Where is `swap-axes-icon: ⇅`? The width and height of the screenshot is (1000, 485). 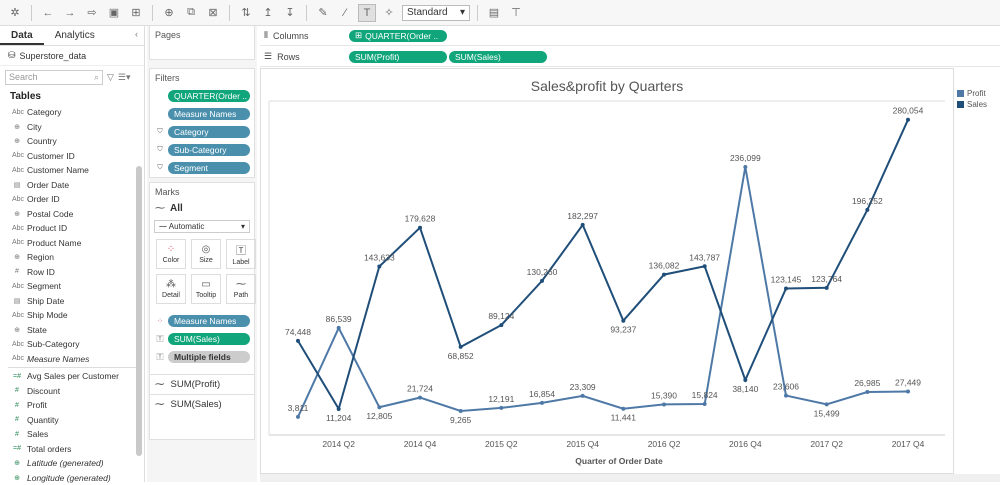
swap-axes-icon: ⇅ is located at coordinates (246, 13).